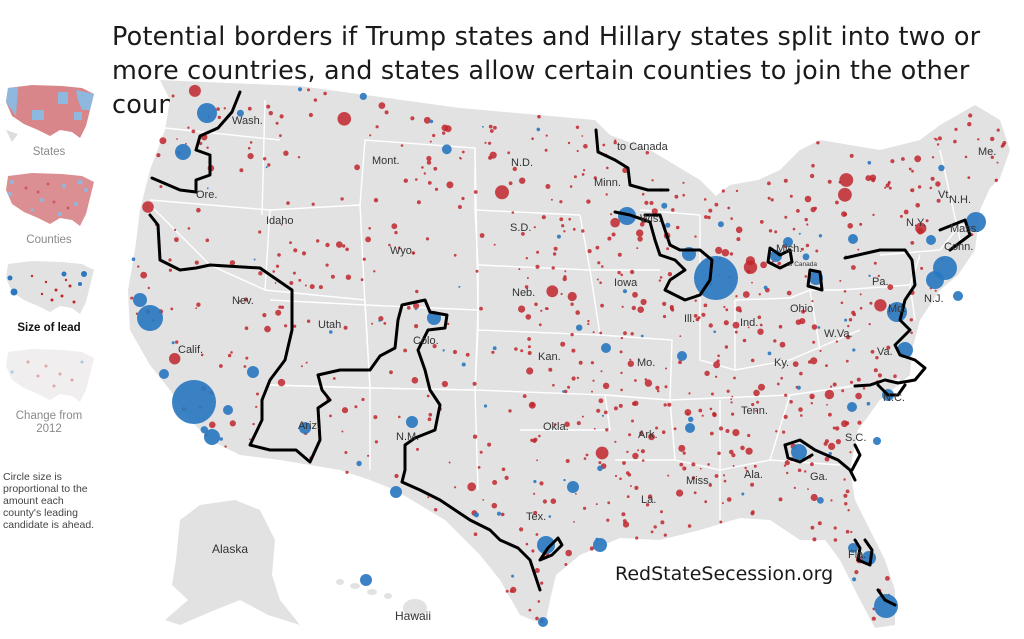 The width and height of the screenshot is (1024, 639). Describe the element at coordinates (49, 295) in the screenshot. I see `thumb-size-of-lead: Size of lead` at that location.